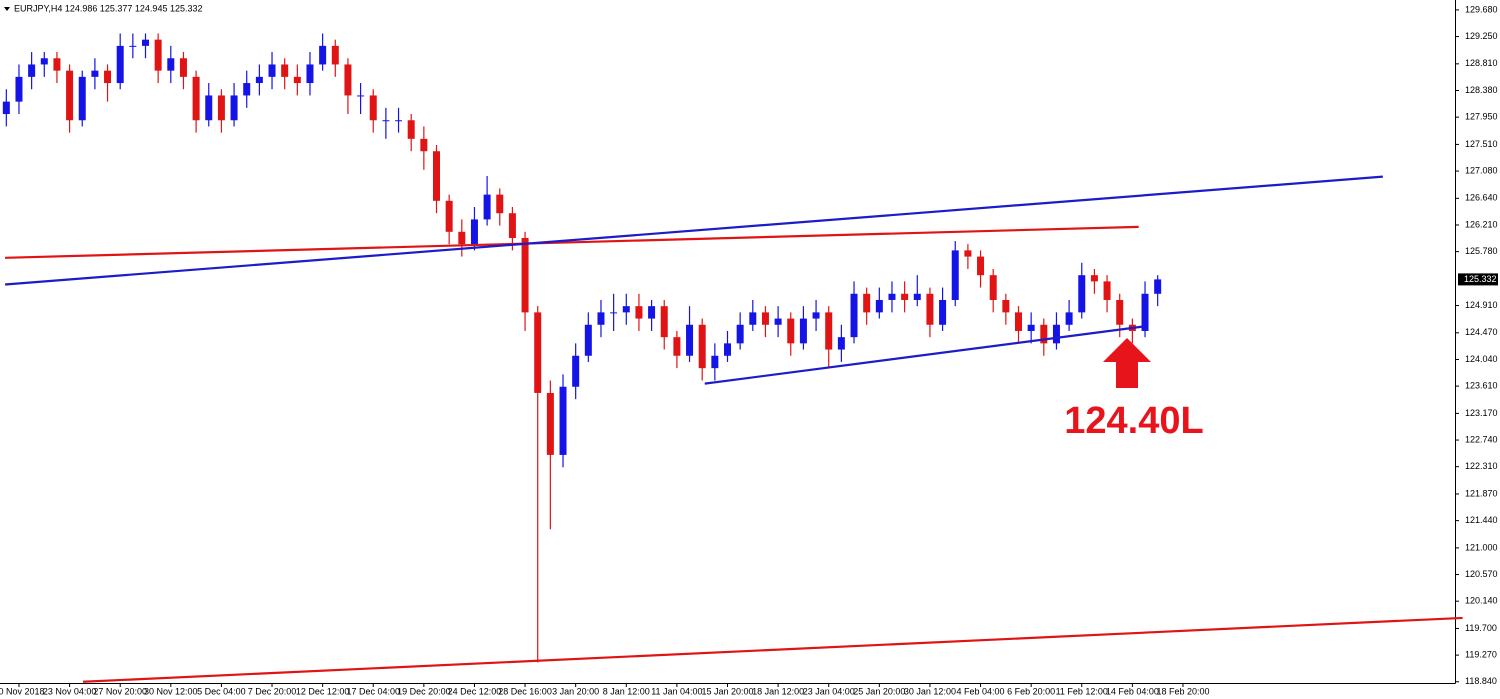 Image resolution: width=1500 pixels, height=699 pixels. What do you see at coordinates (1481, 385) in the screenshot?
I see `y-tick-label: 123.610` at bounding box center [1481, 385].